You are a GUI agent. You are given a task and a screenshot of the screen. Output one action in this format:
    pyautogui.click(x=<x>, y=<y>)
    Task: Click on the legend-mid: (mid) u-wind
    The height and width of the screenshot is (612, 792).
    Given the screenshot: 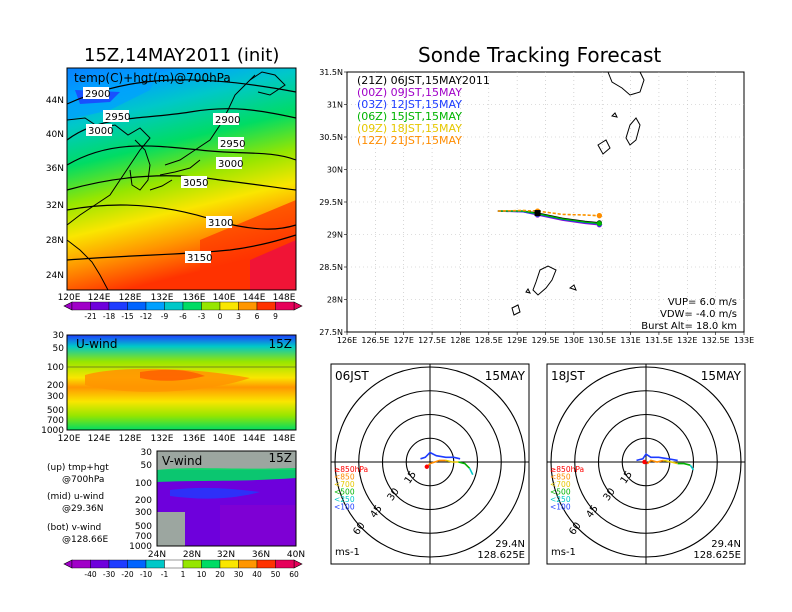 What is the action you would take?
    pyautogui.click(x=75, y=497)
    